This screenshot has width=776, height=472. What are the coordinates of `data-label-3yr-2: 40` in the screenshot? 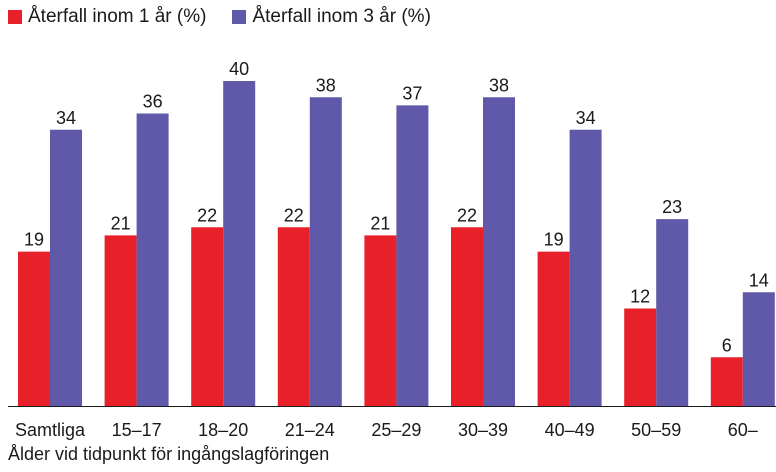 It's located at (239, 69).